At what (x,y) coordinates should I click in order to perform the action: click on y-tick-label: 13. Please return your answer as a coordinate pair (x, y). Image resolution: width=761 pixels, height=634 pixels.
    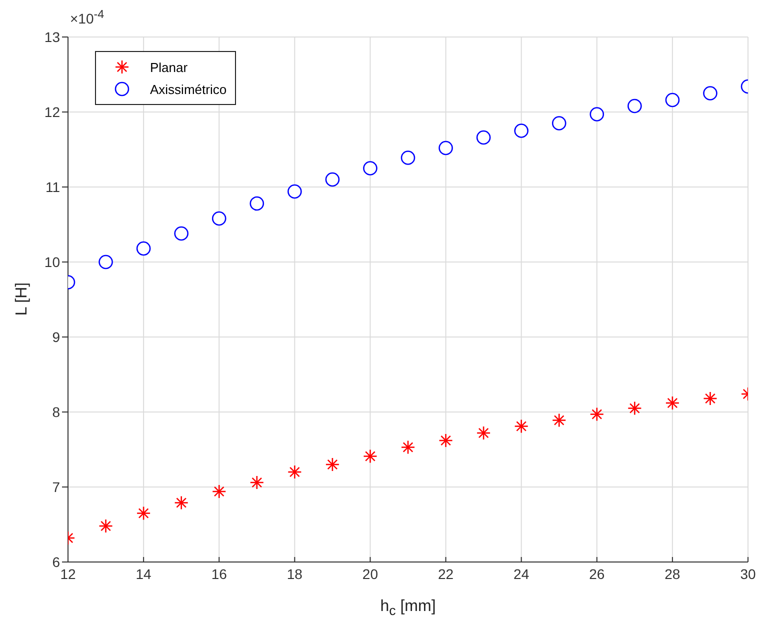
    Looking at the image, I should click on (52, 36).